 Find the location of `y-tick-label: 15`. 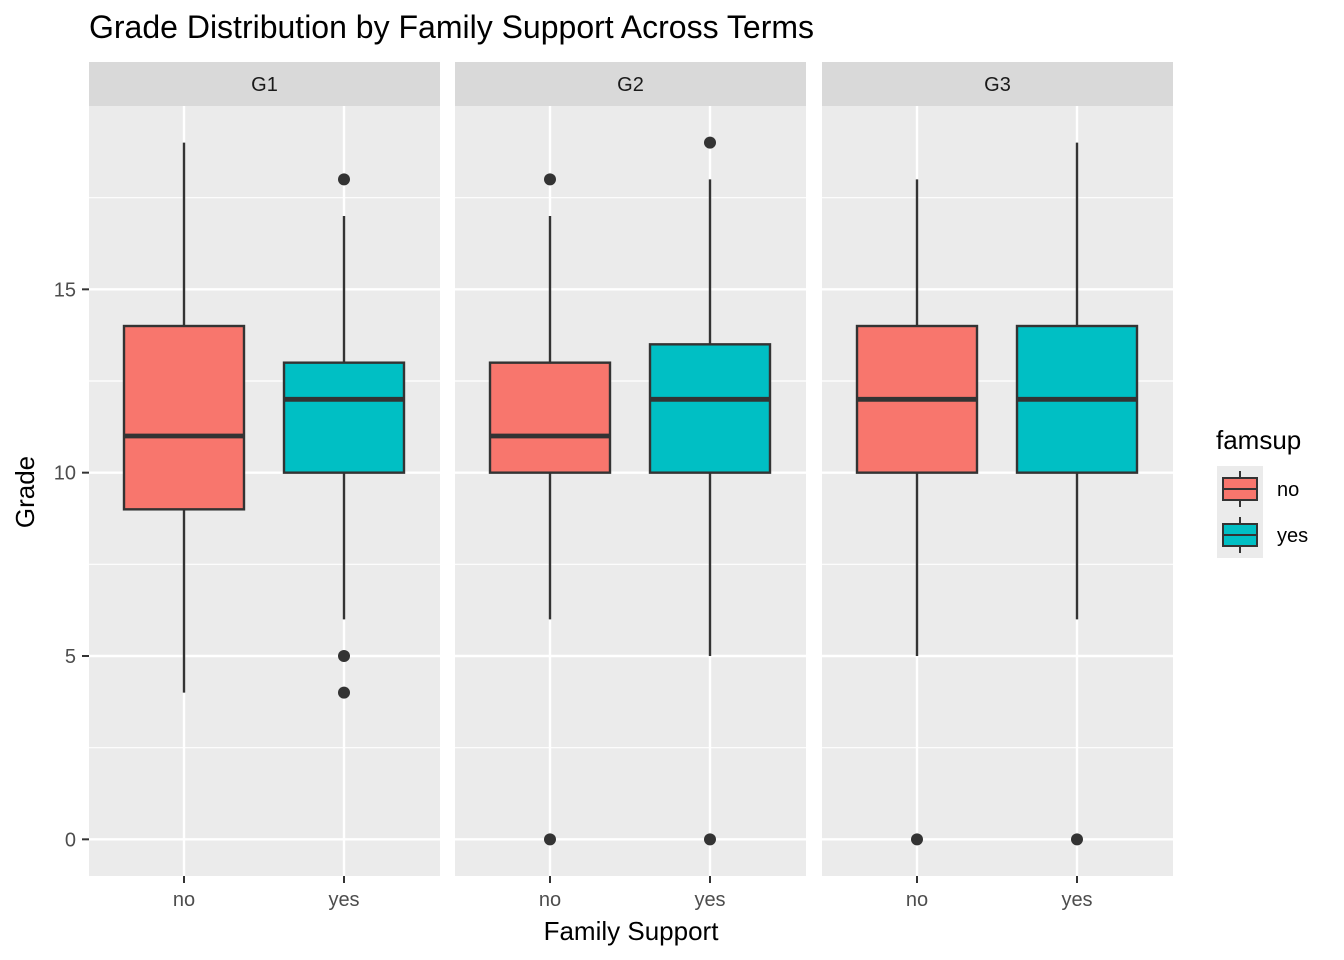

y-tick-label: 15 is located at coordinates (65, 290).